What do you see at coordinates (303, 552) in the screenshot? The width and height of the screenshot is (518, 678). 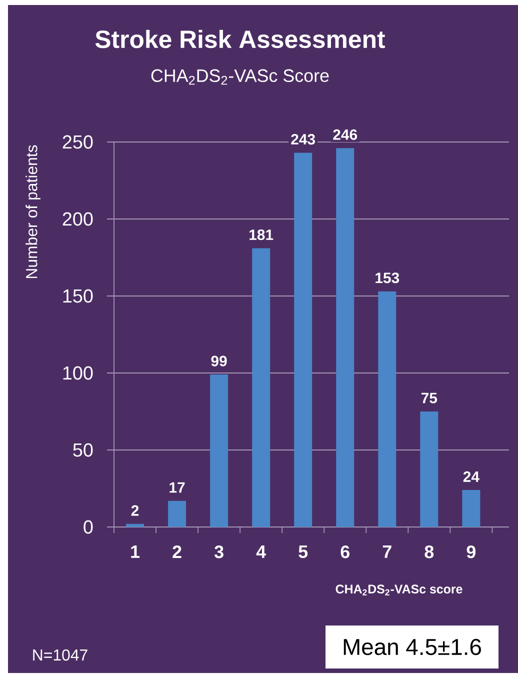 I see `x-tick-label: 5` at bounding box center [303, 552].